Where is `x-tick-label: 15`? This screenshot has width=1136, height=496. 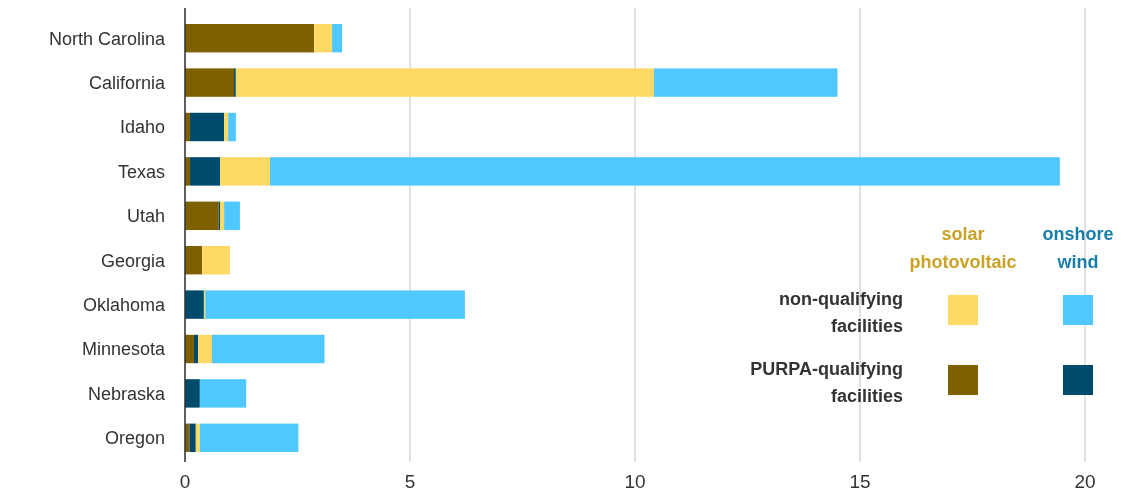 x-tick-label: 15 is located at coordinates (860, 481).